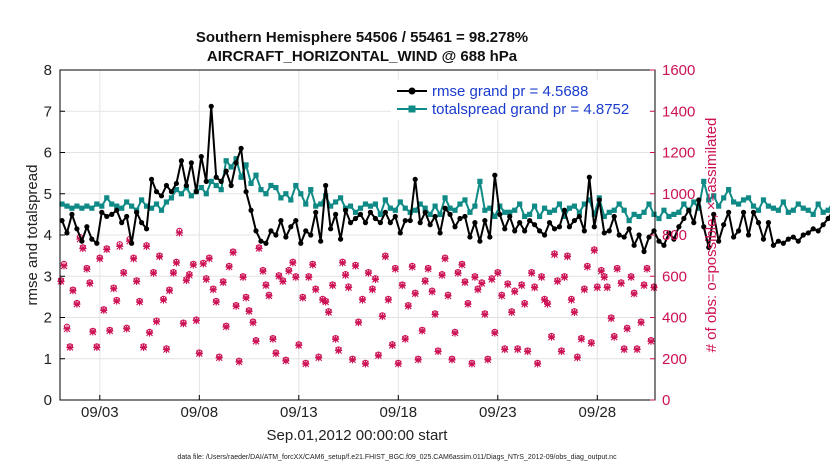 The height and width of the screenshot is (470, 830). I want to click on right-tick-label-6: 1200, so click(678, 153).